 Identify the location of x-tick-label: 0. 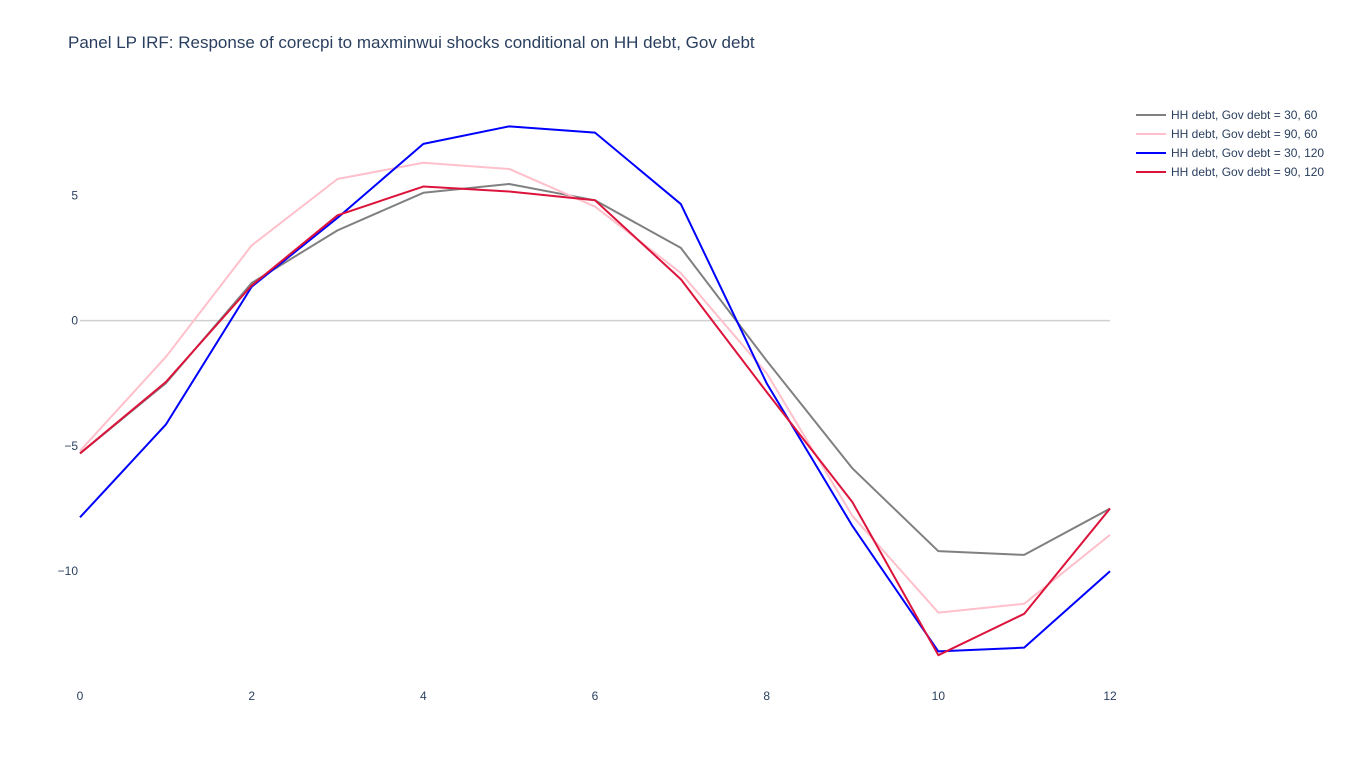
(80, 696).